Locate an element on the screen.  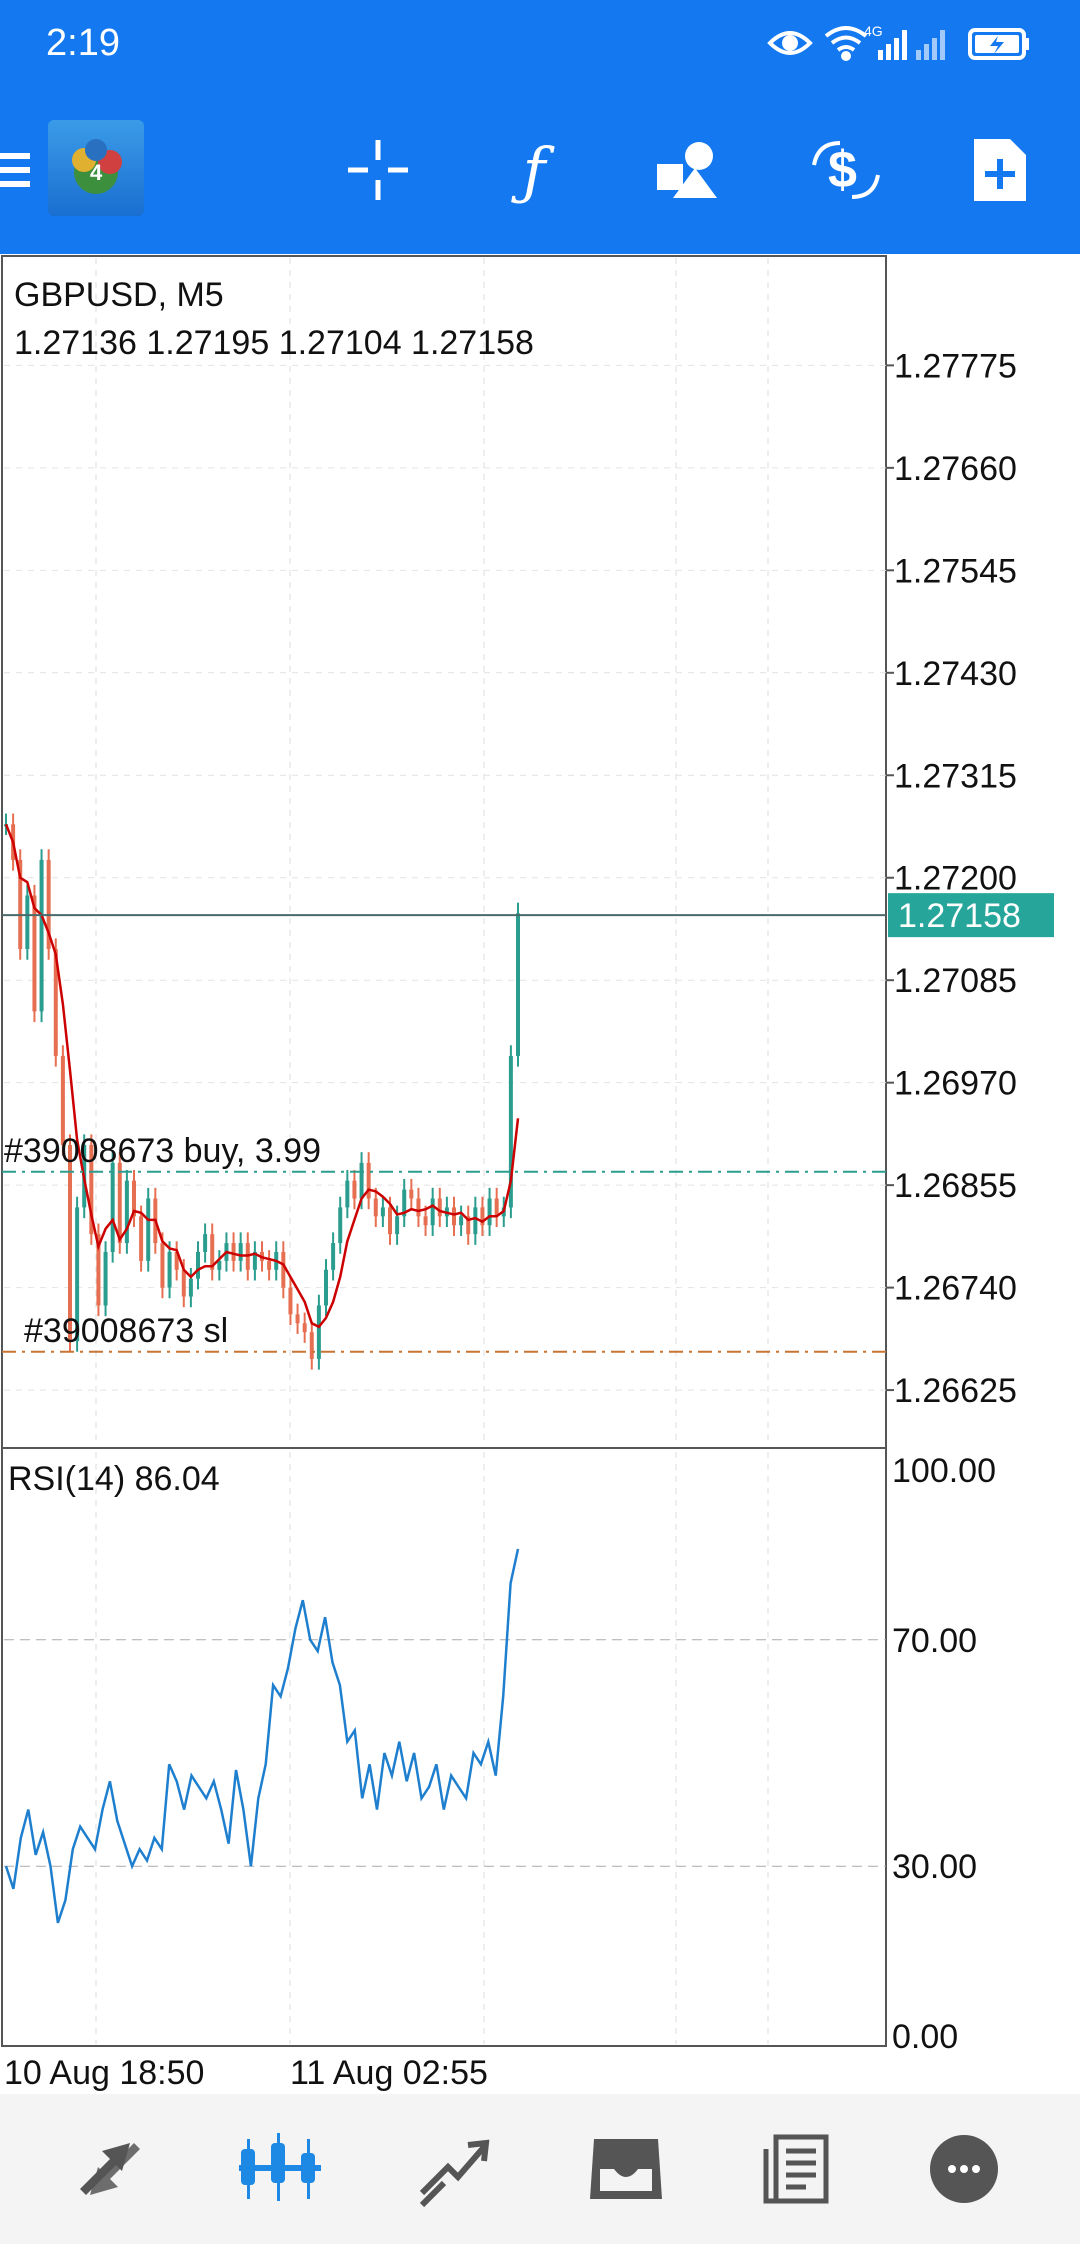
nav-chart is located at coordinates (280, 2169).